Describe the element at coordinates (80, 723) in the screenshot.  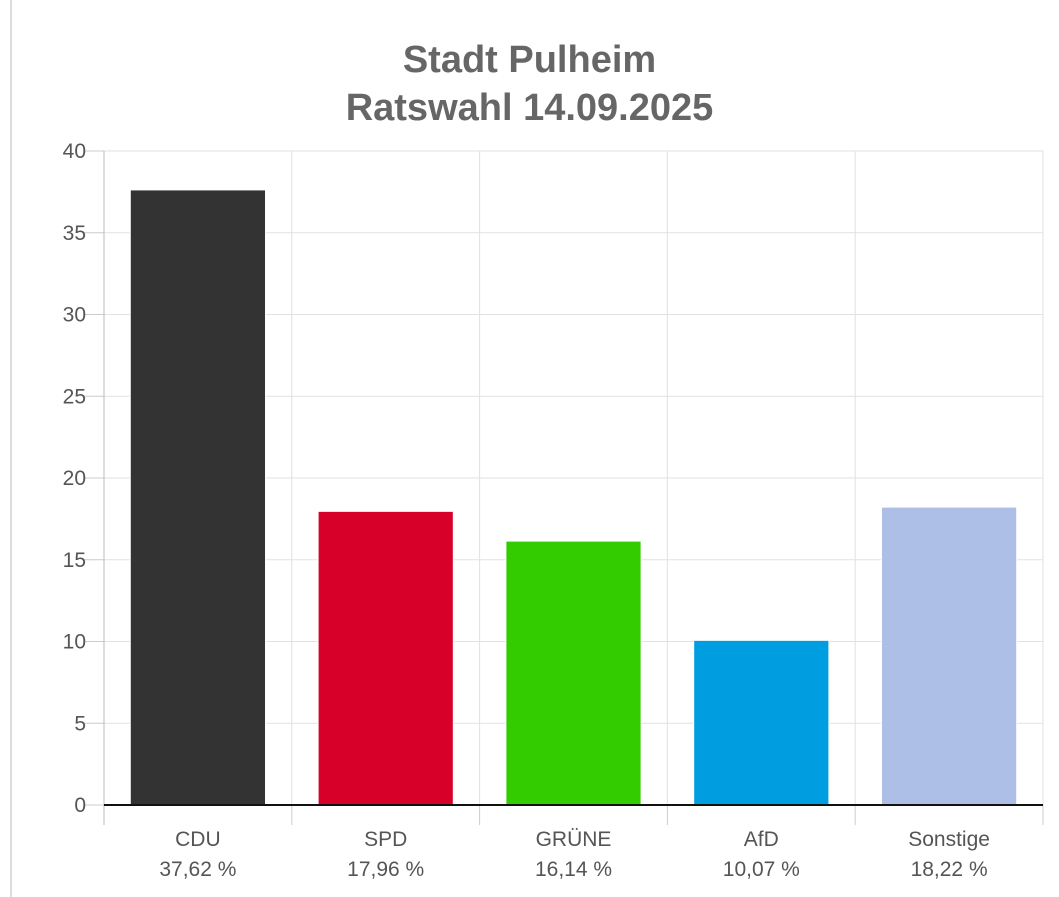
I see `y-tick-label: 5` at that location.